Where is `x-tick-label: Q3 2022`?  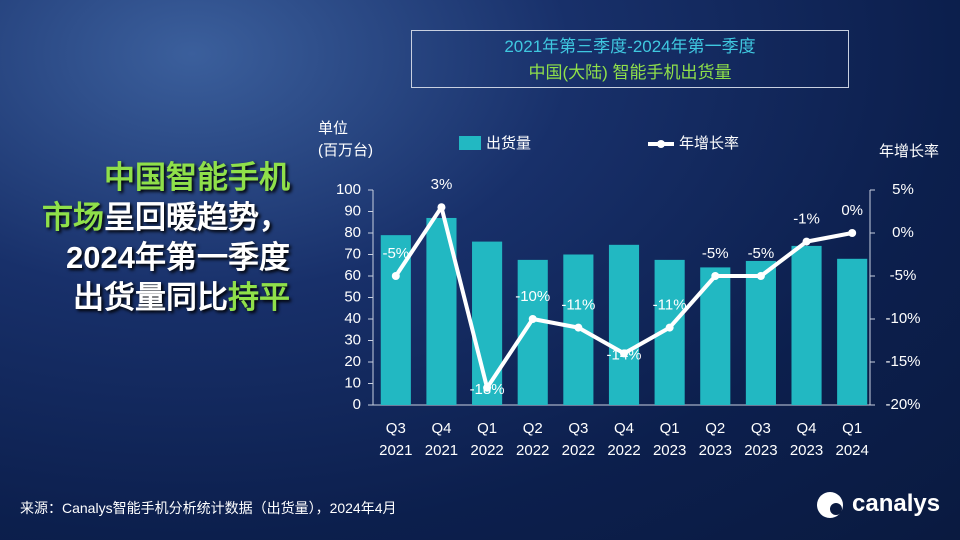 x-tick-label: Q3 2022 is located at coordinates (578, 439).